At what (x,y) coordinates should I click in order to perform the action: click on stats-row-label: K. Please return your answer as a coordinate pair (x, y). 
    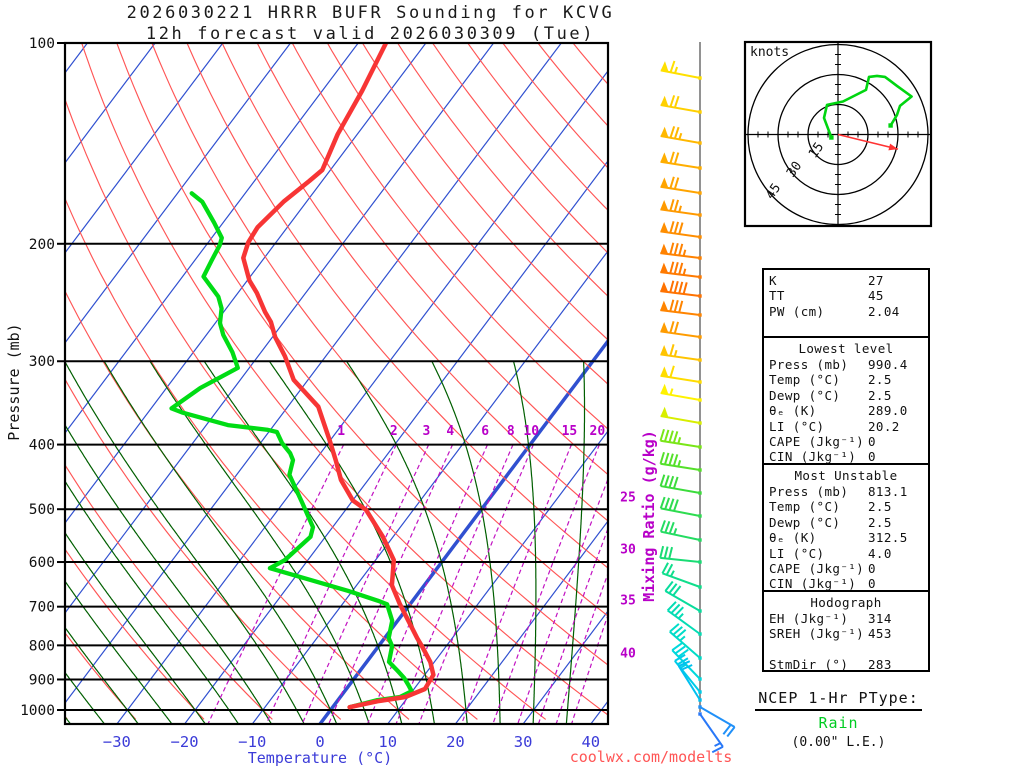
    Looking at the image, I should click on (773, 280).